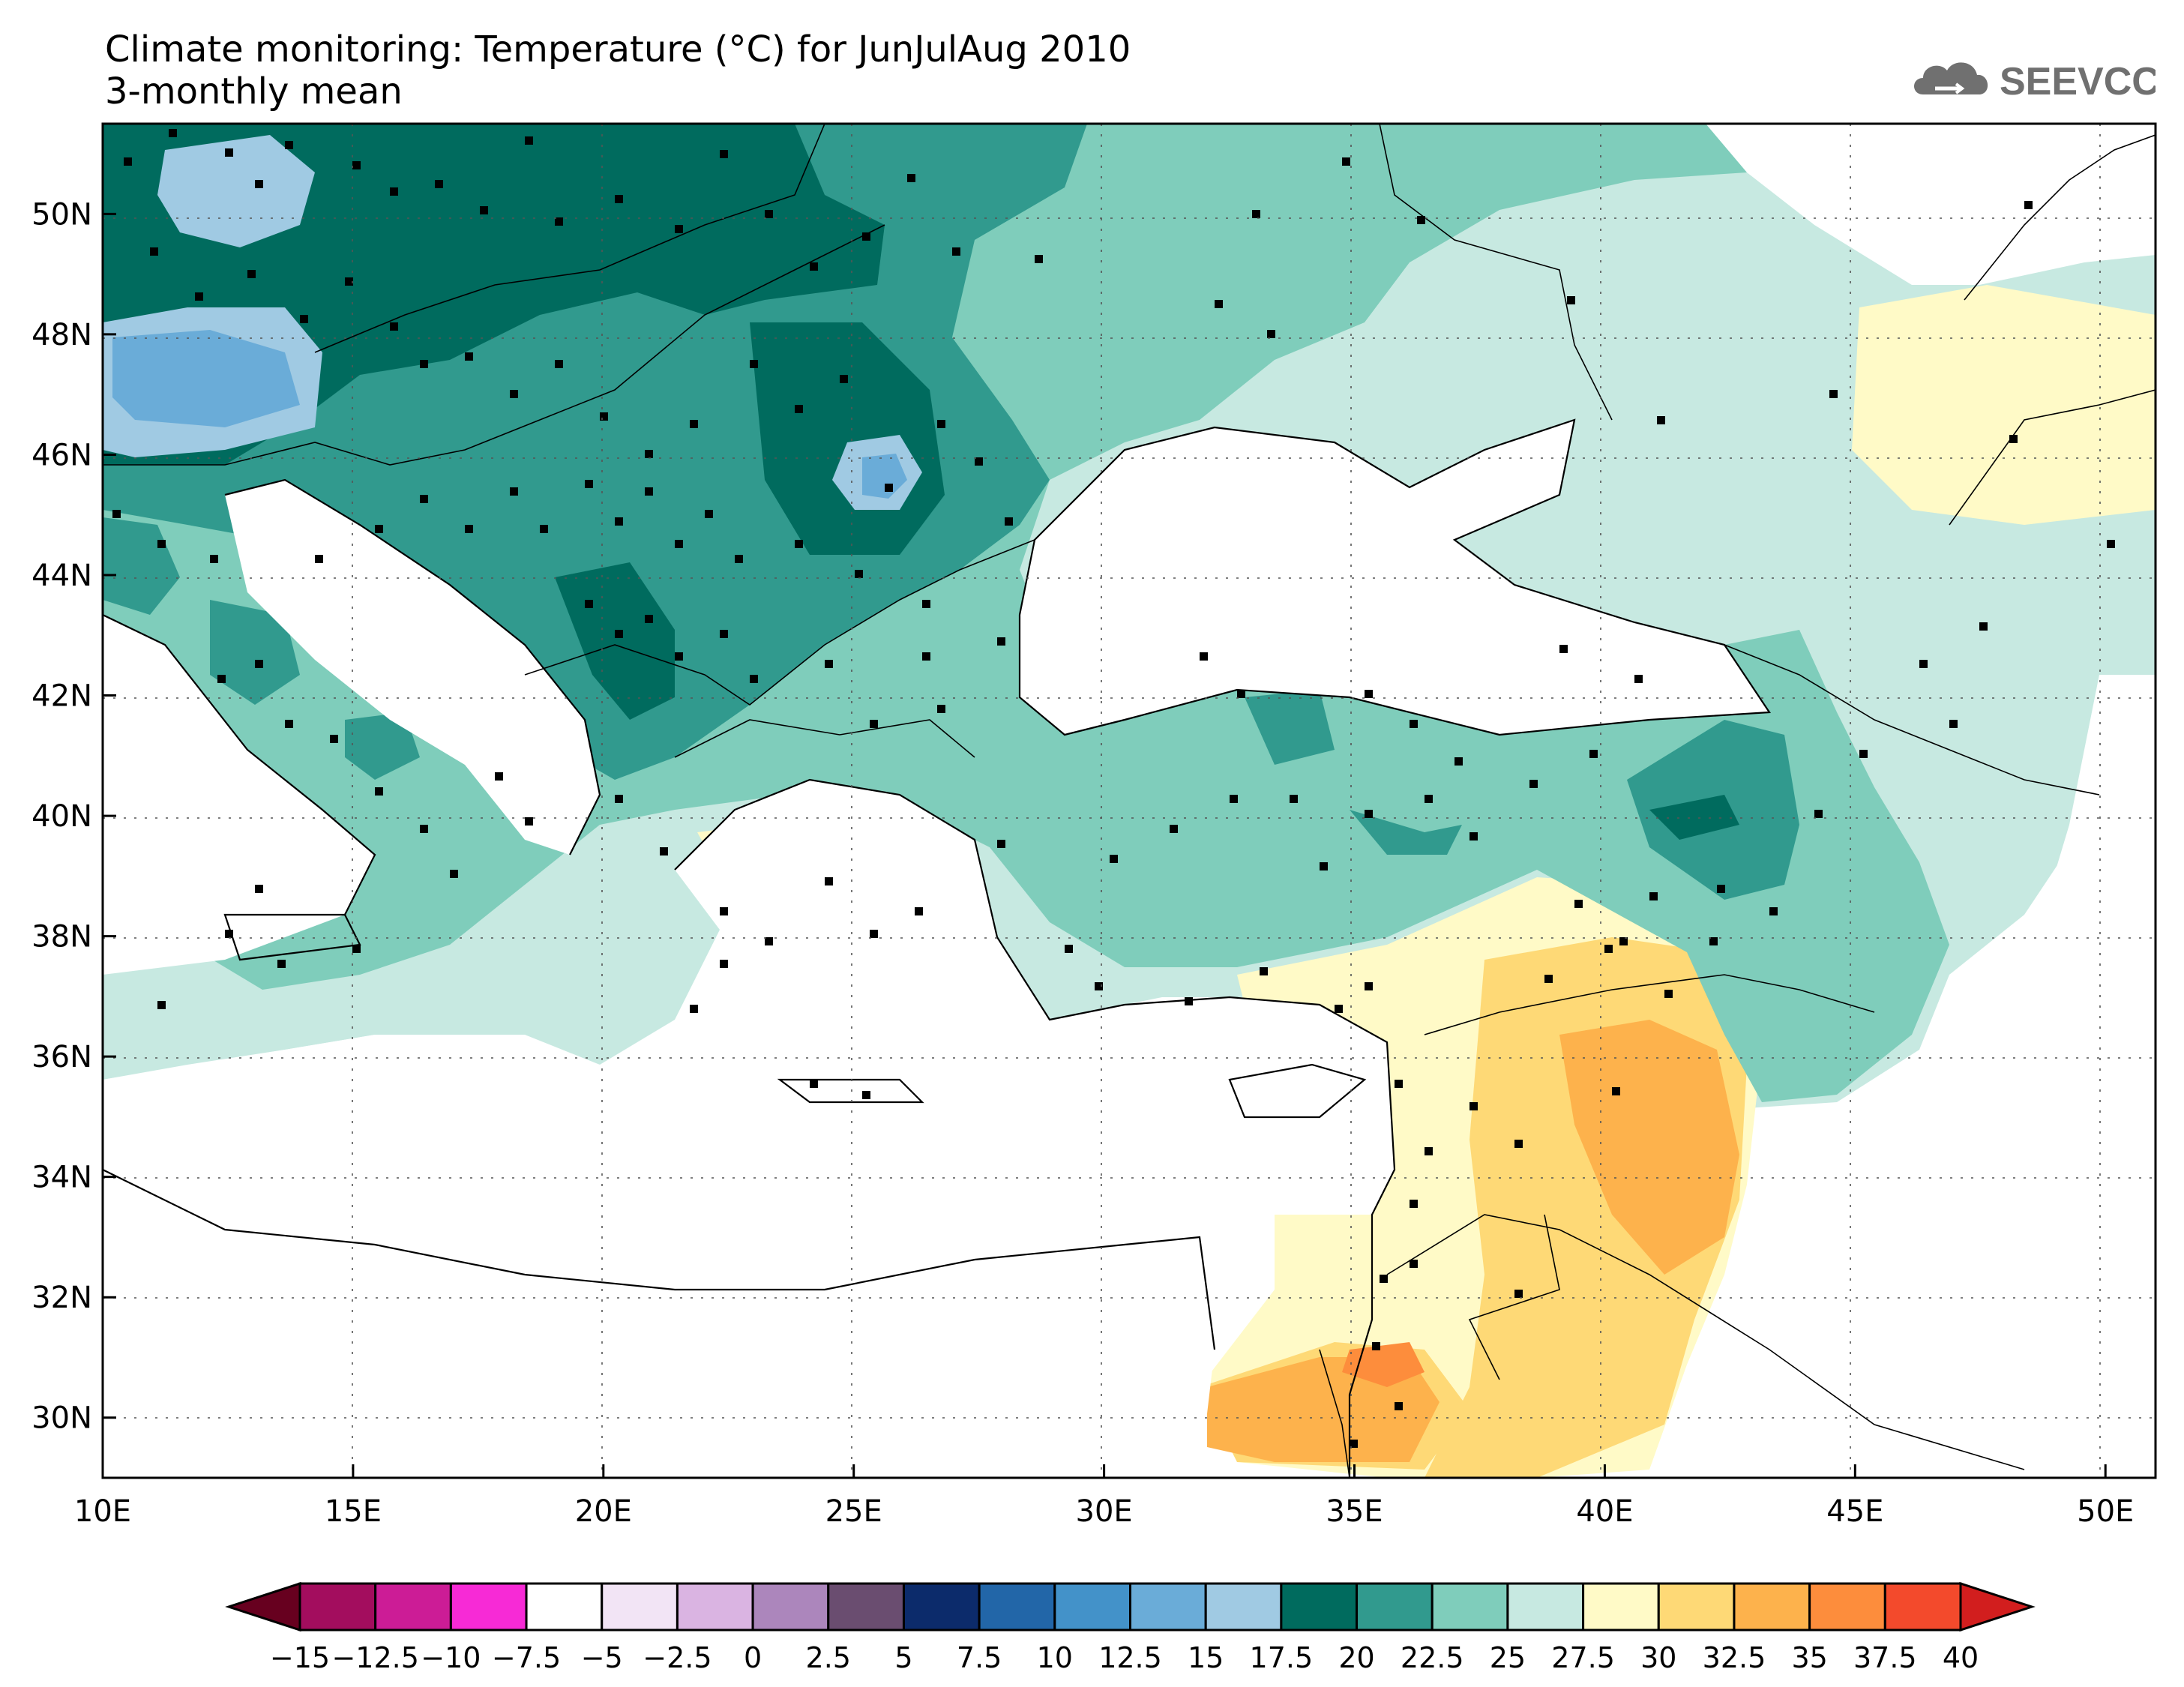 This screenshot has height=1687, width=2184. What do you see at coordinates (903, 1657) in the screenshot?
I see `colorbar-label: 5` at bounding box center [903, 1657].